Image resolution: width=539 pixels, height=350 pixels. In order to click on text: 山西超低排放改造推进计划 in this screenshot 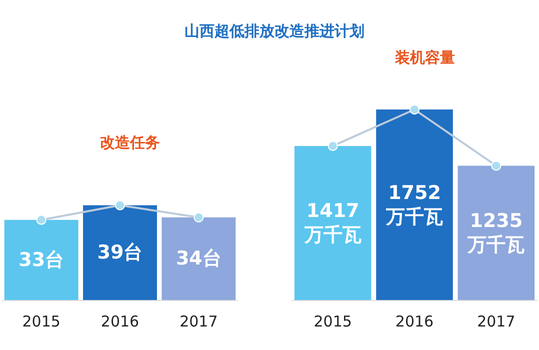, I will do `click(275, 31)`.